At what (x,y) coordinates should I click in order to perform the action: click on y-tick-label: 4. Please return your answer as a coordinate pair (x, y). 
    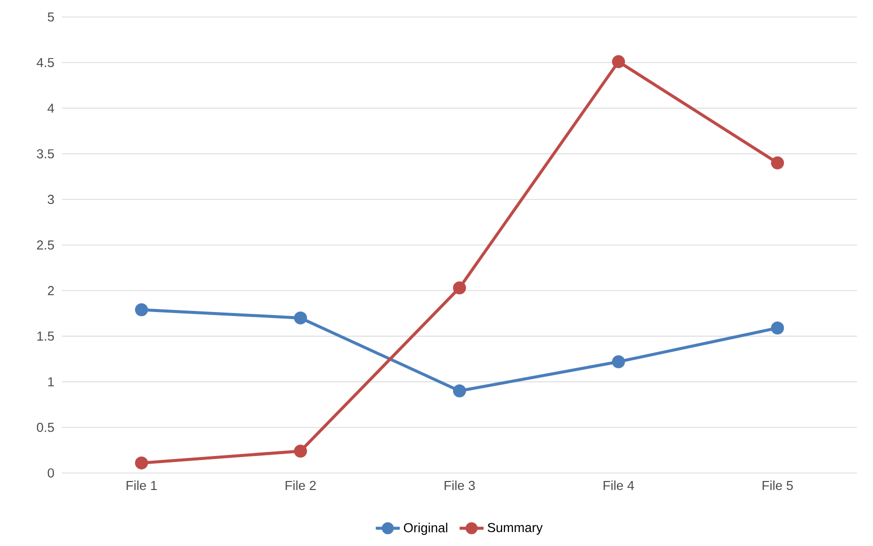
    Looking at the image, I should click on (51, 108).